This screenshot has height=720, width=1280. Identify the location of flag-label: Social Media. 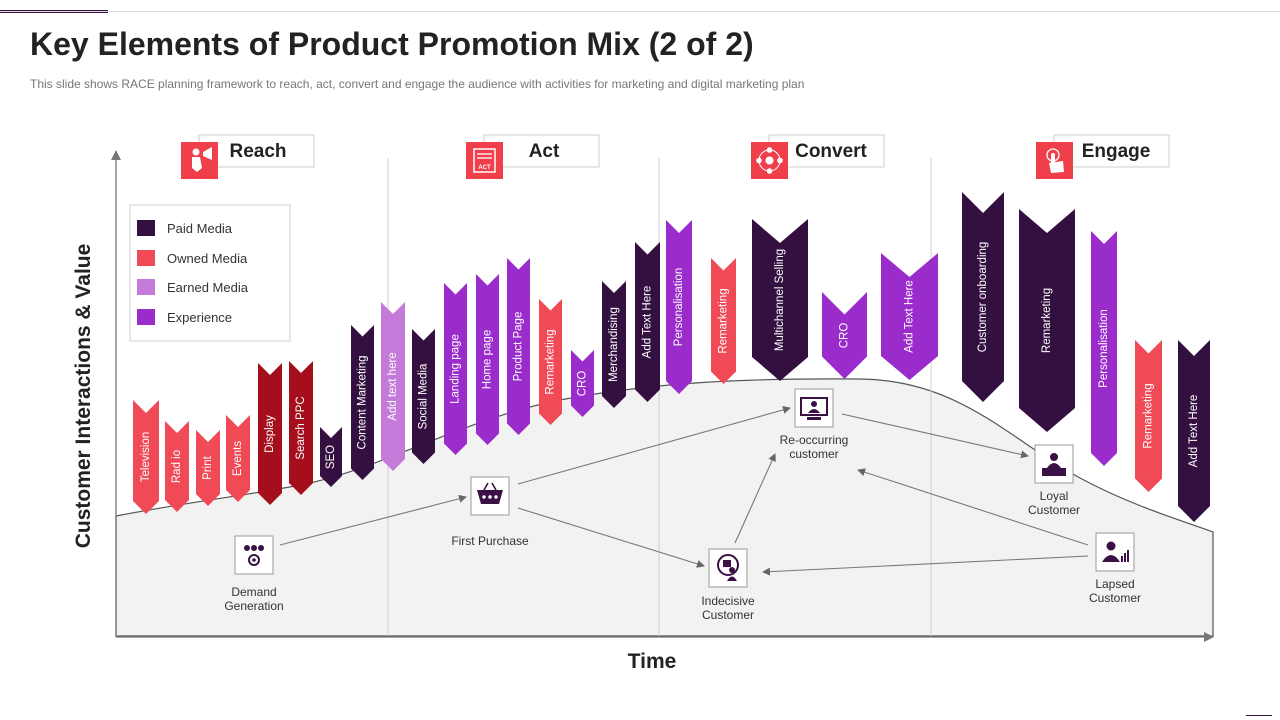
(424, 396).